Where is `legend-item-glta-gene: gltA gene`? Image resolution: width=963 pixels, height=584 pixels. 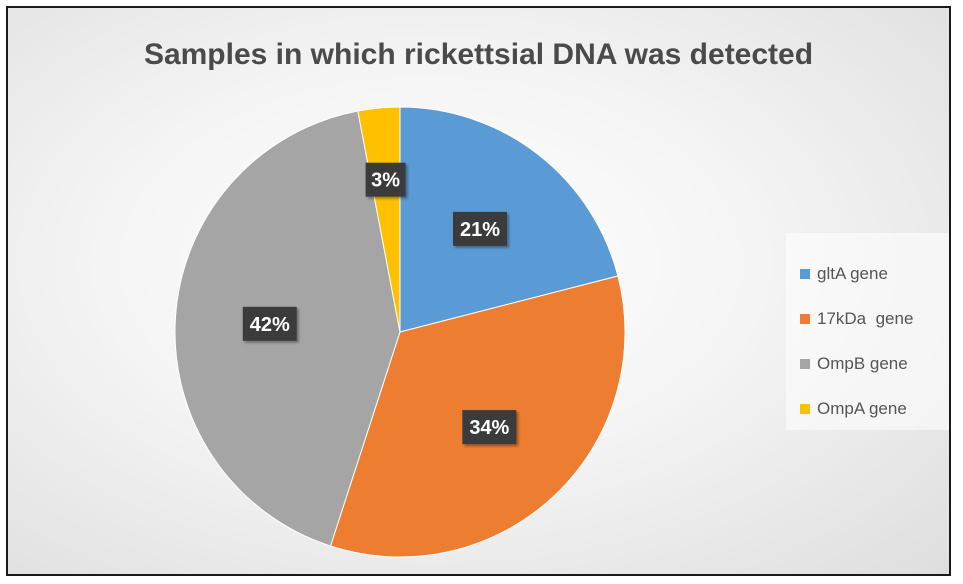 legend-item-glta-gene: gltA gene is located at coordinates (874, 273).